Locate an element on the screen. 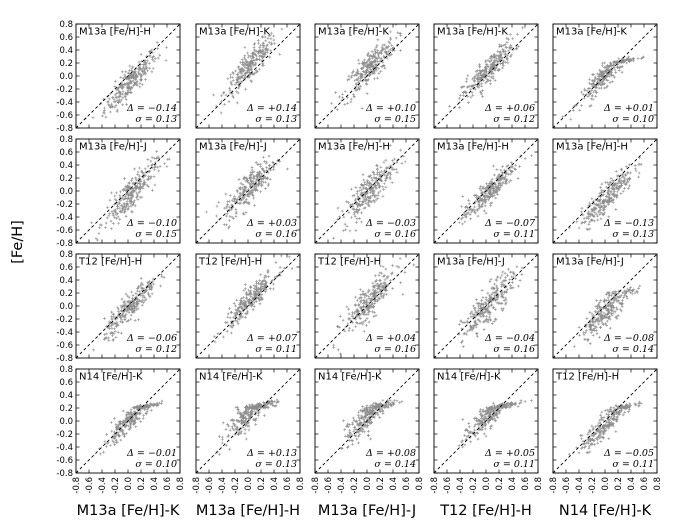 This screenshot has width=700, height=525. panel-3-4: M13a [Fe/H]-J Δ = −0.04σ = 0.16 is located at coordinates (486, 306).